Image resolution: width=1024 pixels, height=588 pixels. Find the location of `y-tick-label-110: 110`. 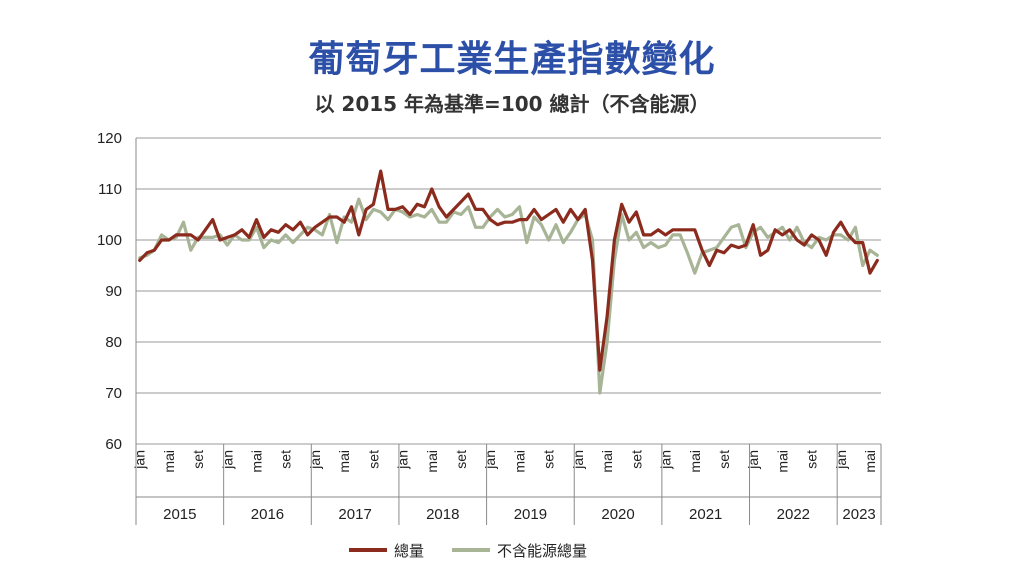

y-tick-label-110: 110 is located at coordinates (110, 189).